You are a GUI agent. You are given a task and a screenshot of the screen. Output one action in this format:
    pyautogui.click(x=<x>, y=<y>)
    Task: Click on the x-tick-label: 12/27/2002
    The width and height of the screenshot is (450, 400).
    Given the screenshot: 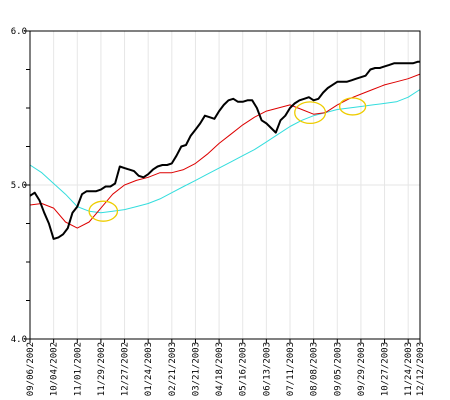 What is the action you would take?
    pyautogui.click(x=126, y=369)
    